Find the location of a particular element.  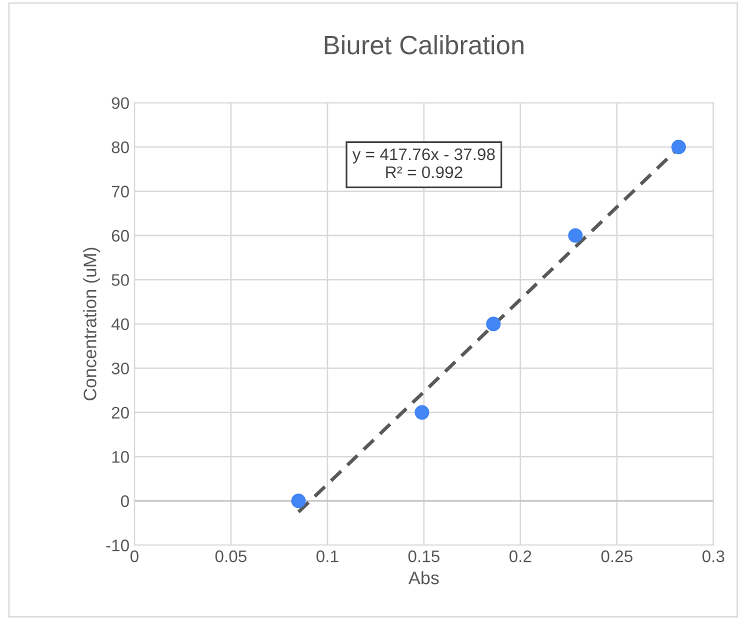

y-tick-label: 50 is located at coordinates (120, 280).